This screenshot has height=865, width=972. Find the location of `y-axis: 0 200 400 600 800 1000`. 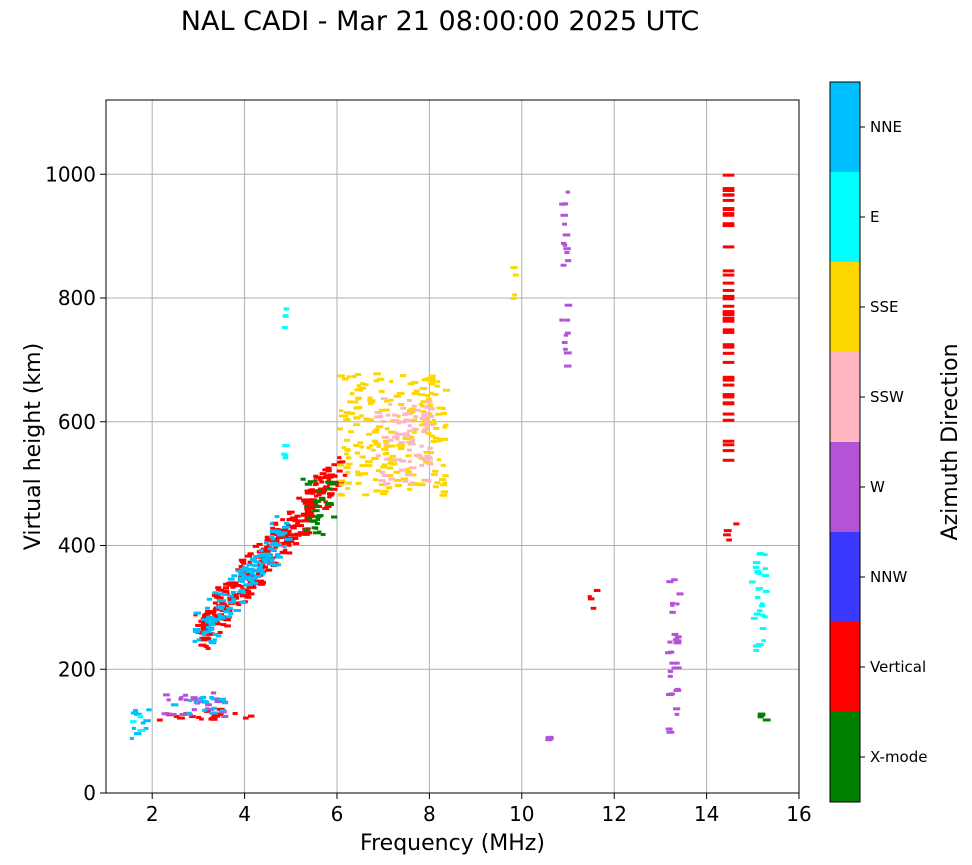

y-axis: 0 200 400 600 800 1000 is located at coordinates (75, 483).